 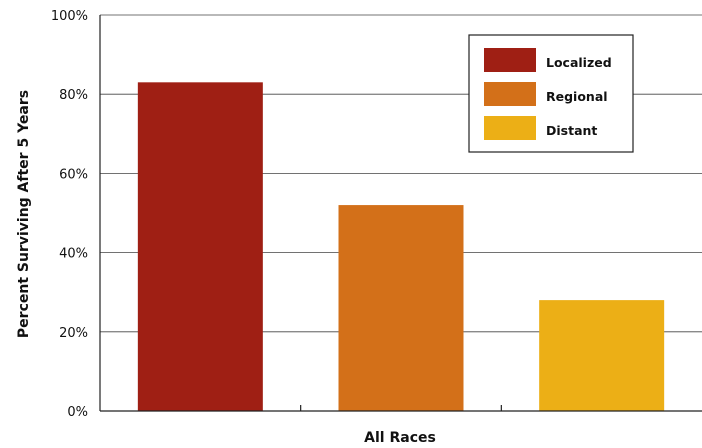 What do you see at coordinates (510, 94) in the screenshot?
I see `legend-swatch-regional` at bounding box center [510, 94].